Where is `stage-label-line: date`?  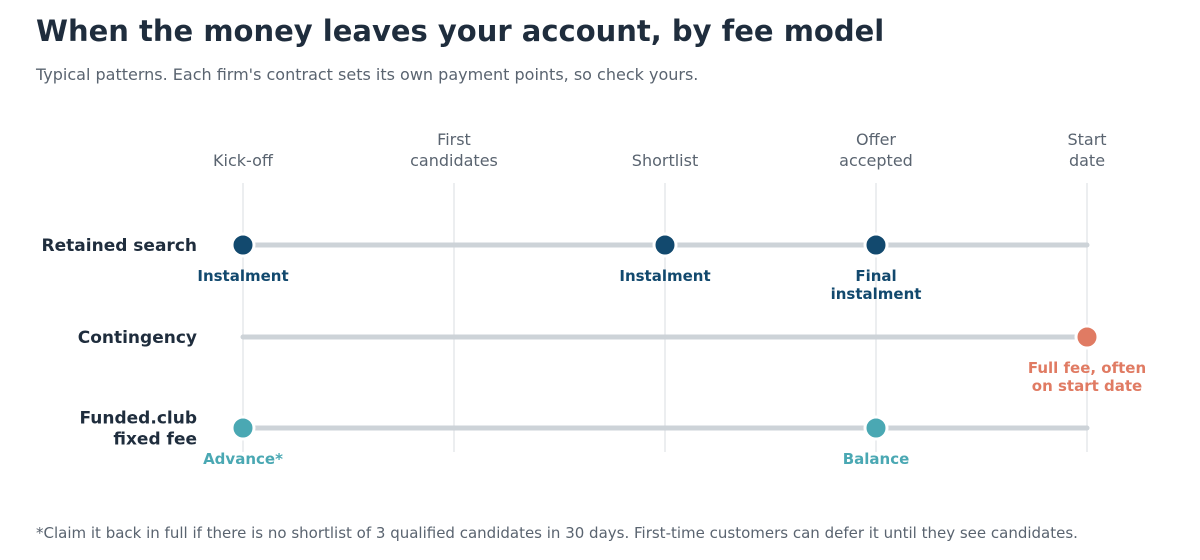
stage-label-line: date is located at coordinates (1087, 160).